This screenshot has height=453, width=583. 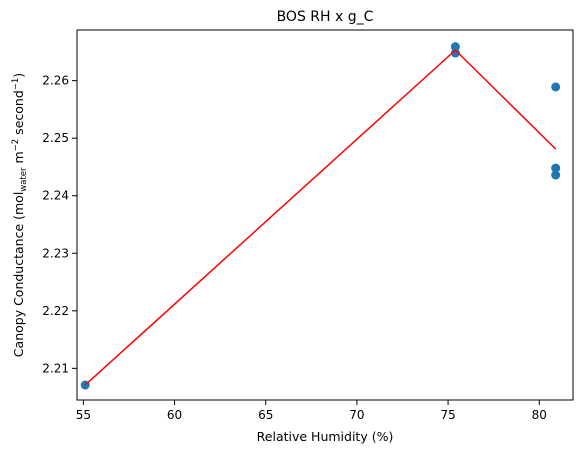 What do you see at coordinates (18, 159) in the screenshot?
I see `y-axis-title-mid1: m` at bounding box center [18, 159].